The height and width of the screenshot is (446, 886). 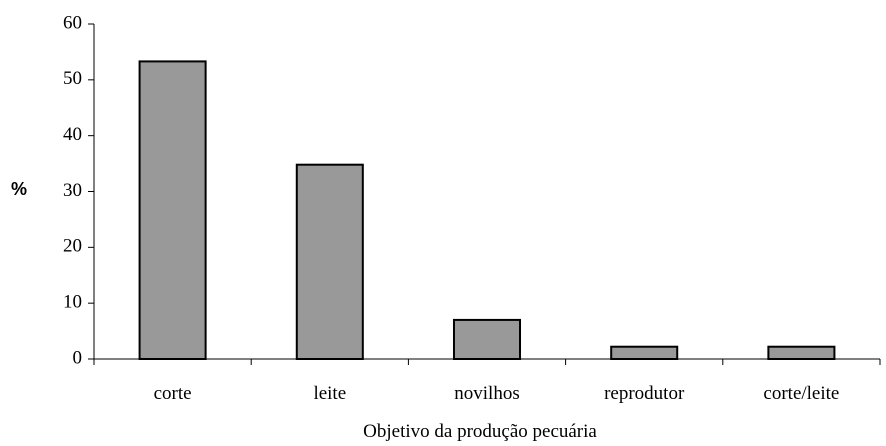 What do you see at coordinates (72, 302) in the screenshot?
I see `y-tick-label: 10` at bounding box center [72, 302].